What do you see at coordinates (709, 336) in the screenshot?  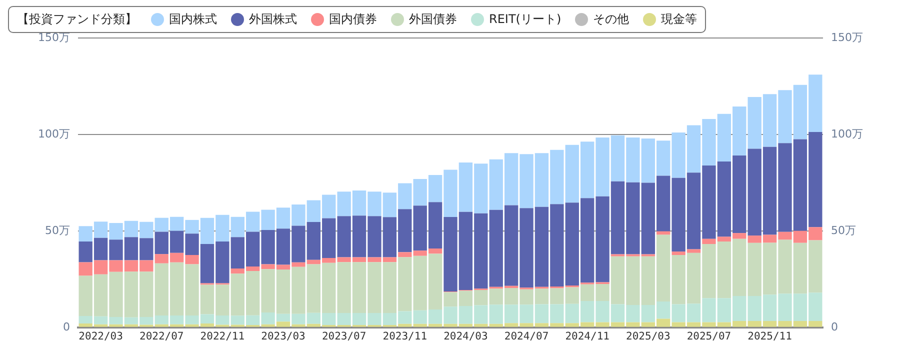 I see `x-tick-label: 2025/07` at bounding box center [709, 336].